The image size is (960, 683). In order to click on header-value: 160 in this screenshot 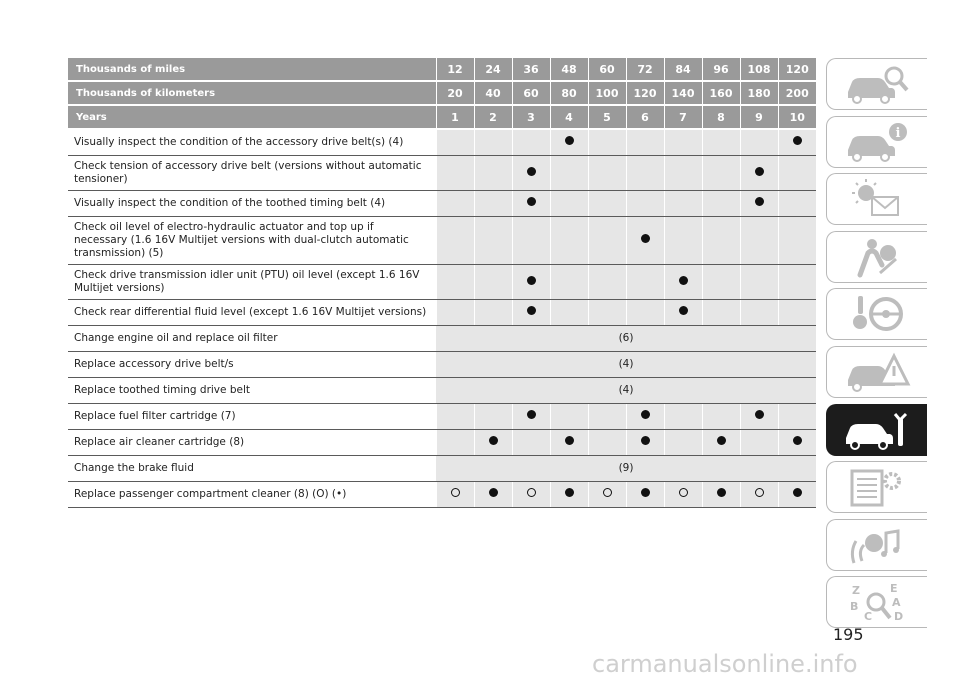, I will do `click(720, 93)`.